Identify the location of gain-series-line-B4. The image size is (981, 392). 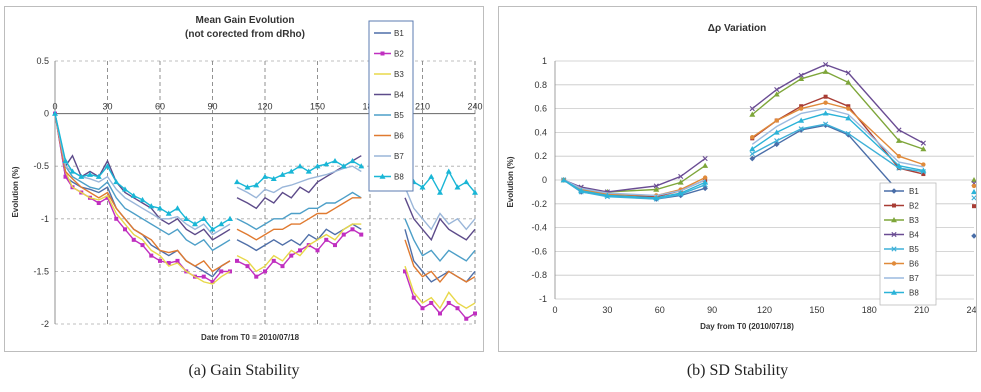
(299, 182).